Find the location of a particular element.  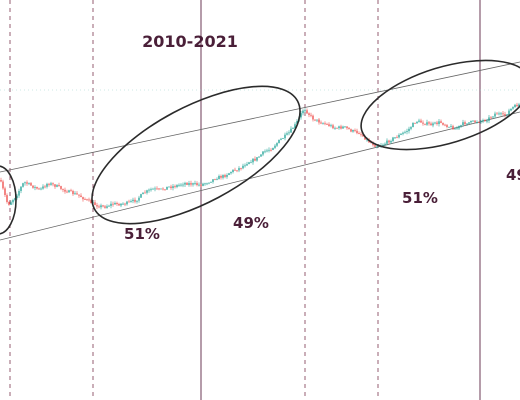

chart-title: 2010-2021 is located at coordinates (190, 41).